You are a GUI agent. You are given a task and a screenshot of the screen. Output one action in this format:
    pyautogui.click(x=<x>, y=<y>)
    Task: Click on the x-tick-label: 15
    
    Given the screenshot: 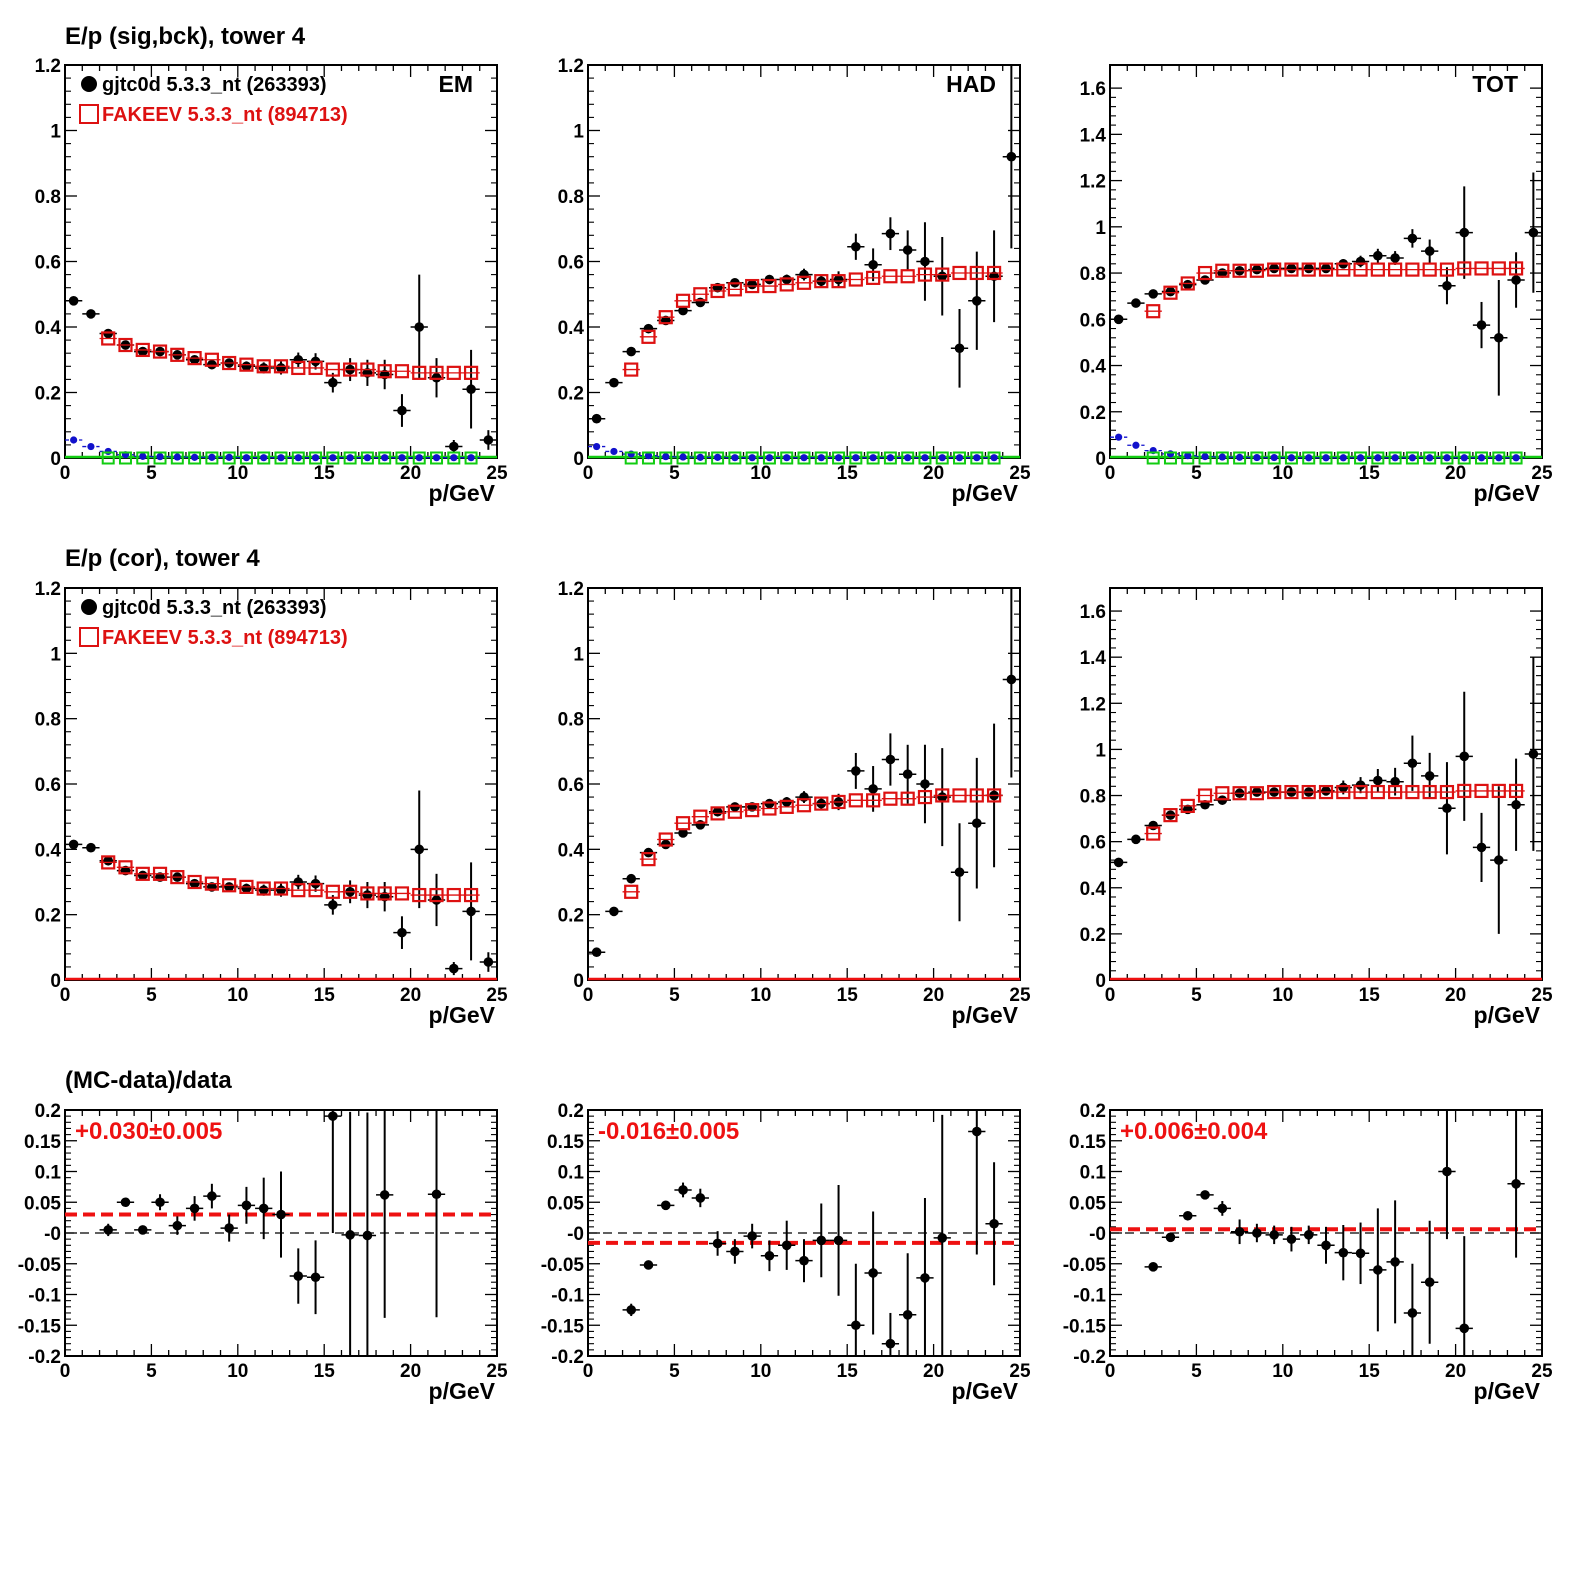 What is the action you would take?
    pyautogui.click(x=848, y=473)
    